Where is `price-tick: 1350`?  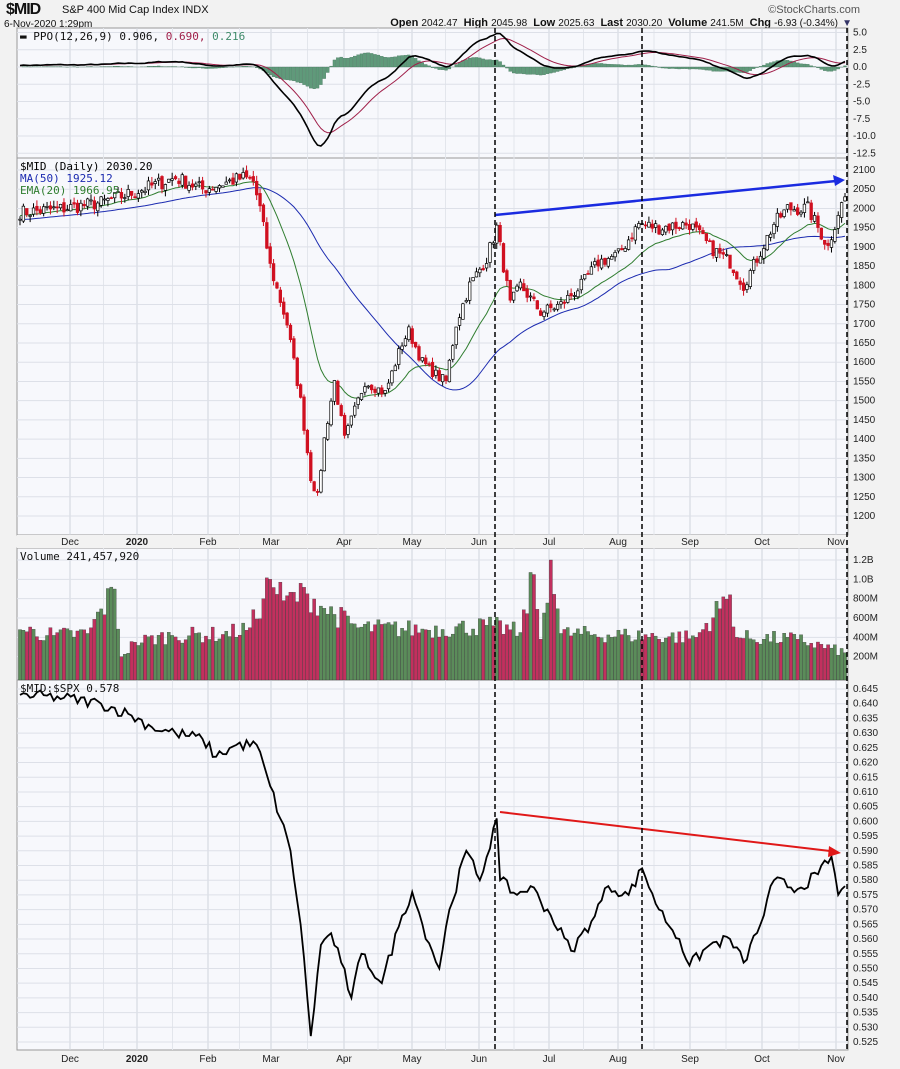 price-tick: 1350 is located at coordinates (864, 458).